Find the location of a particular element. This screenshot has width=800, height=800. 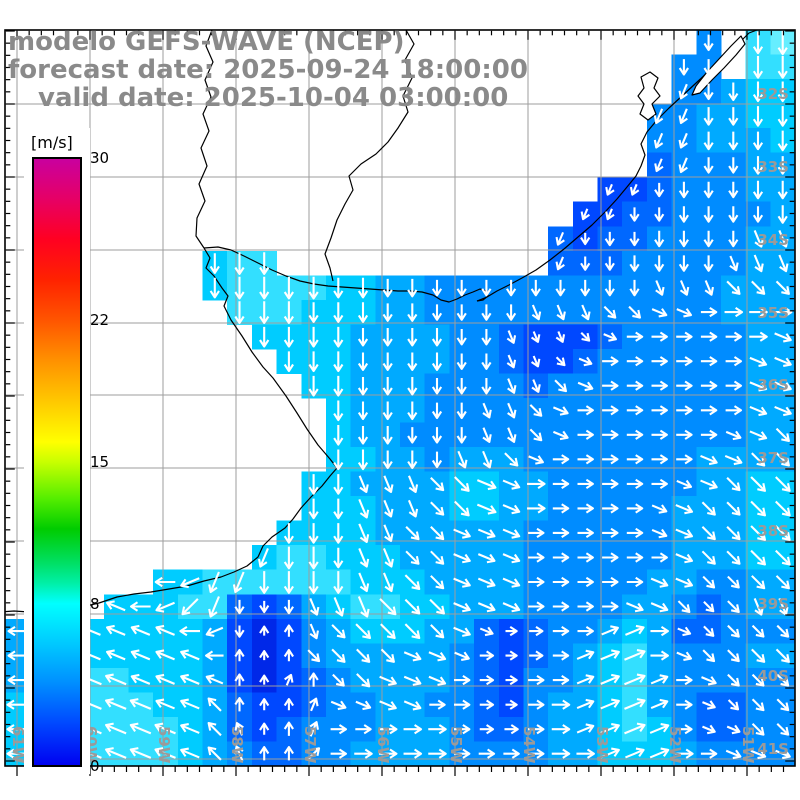

colorbar-gradient is located at coordinates (57, 462).